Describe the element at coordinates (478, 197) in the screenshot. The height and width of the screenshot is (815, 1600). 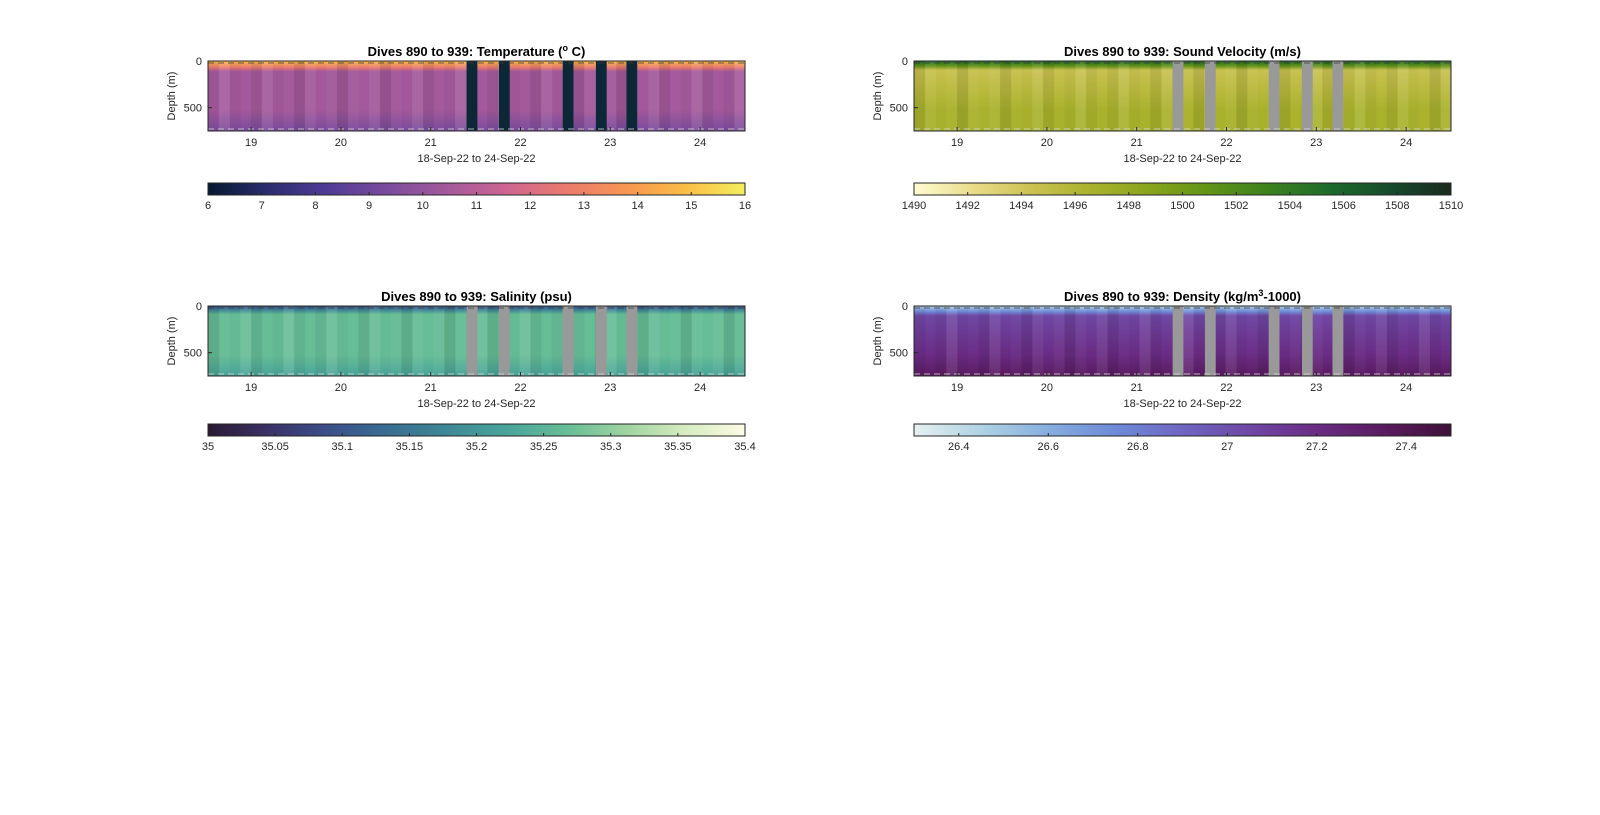
I see `colorbar: 6 7 8 9 10 11 12 13 14 15 16` at that location.